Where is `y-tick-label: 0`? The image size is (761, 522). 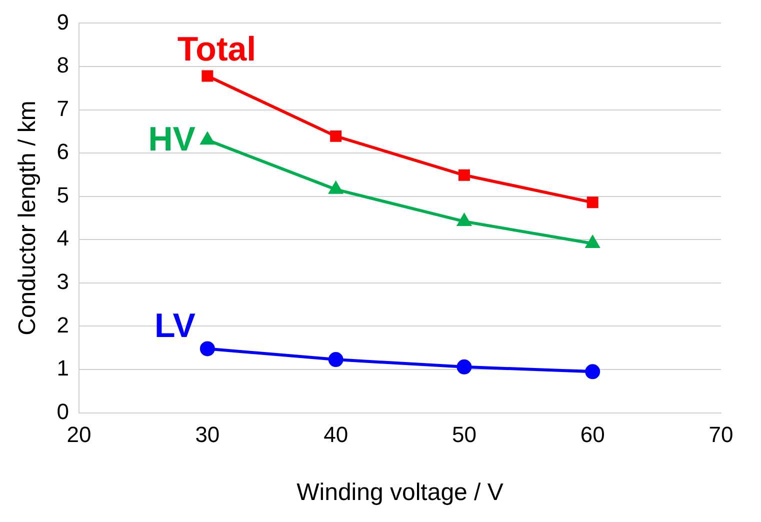
y-tick-label: 0 is located at coordinates (63, 411).